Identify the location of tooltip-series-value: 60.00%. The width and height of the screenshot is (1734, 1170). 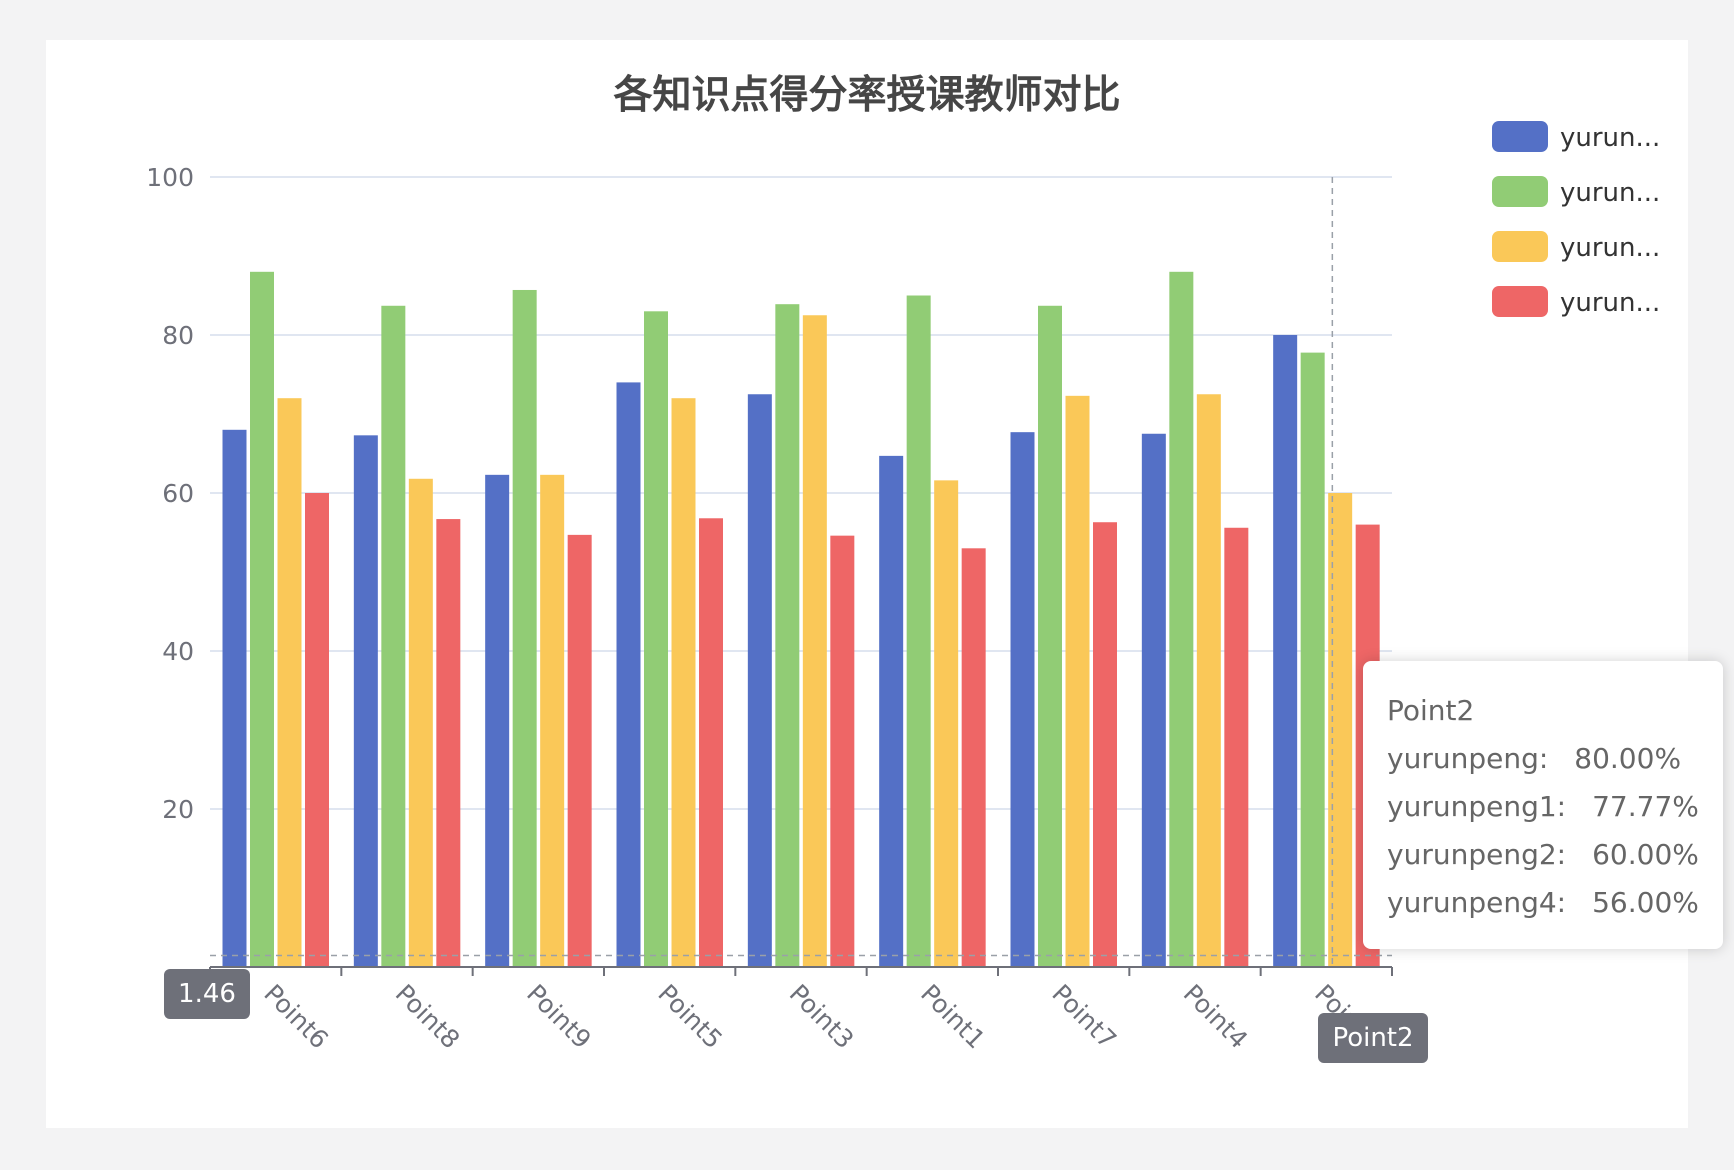
(1645, 854).